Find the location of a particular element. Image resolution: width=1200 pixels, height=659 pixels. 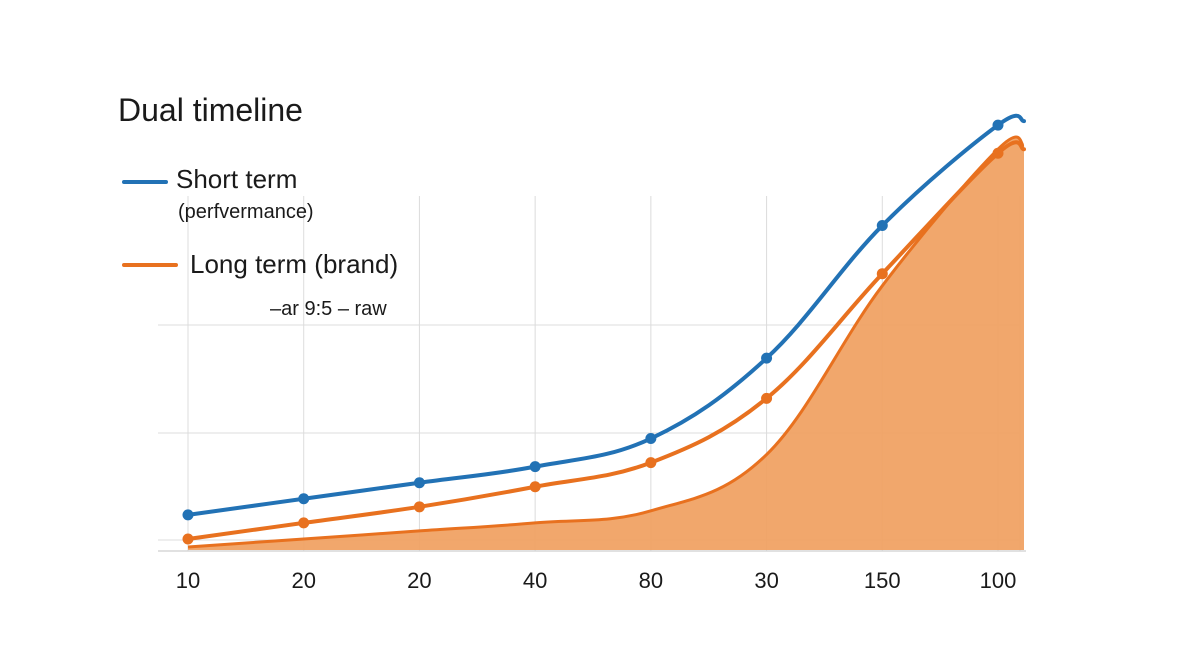

x-tick-label: 100 is located at coordinates (998, 580).